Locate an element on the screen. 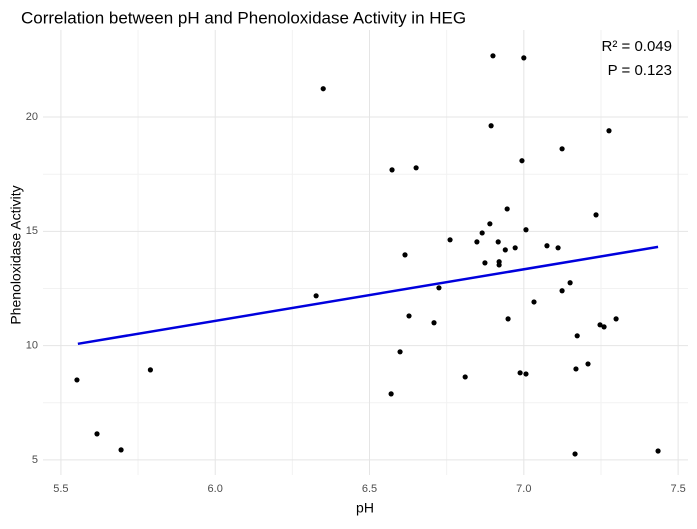 This screenshot has height=529, width=697. y-tick-label: 5 is located at coordinates (35, 460).